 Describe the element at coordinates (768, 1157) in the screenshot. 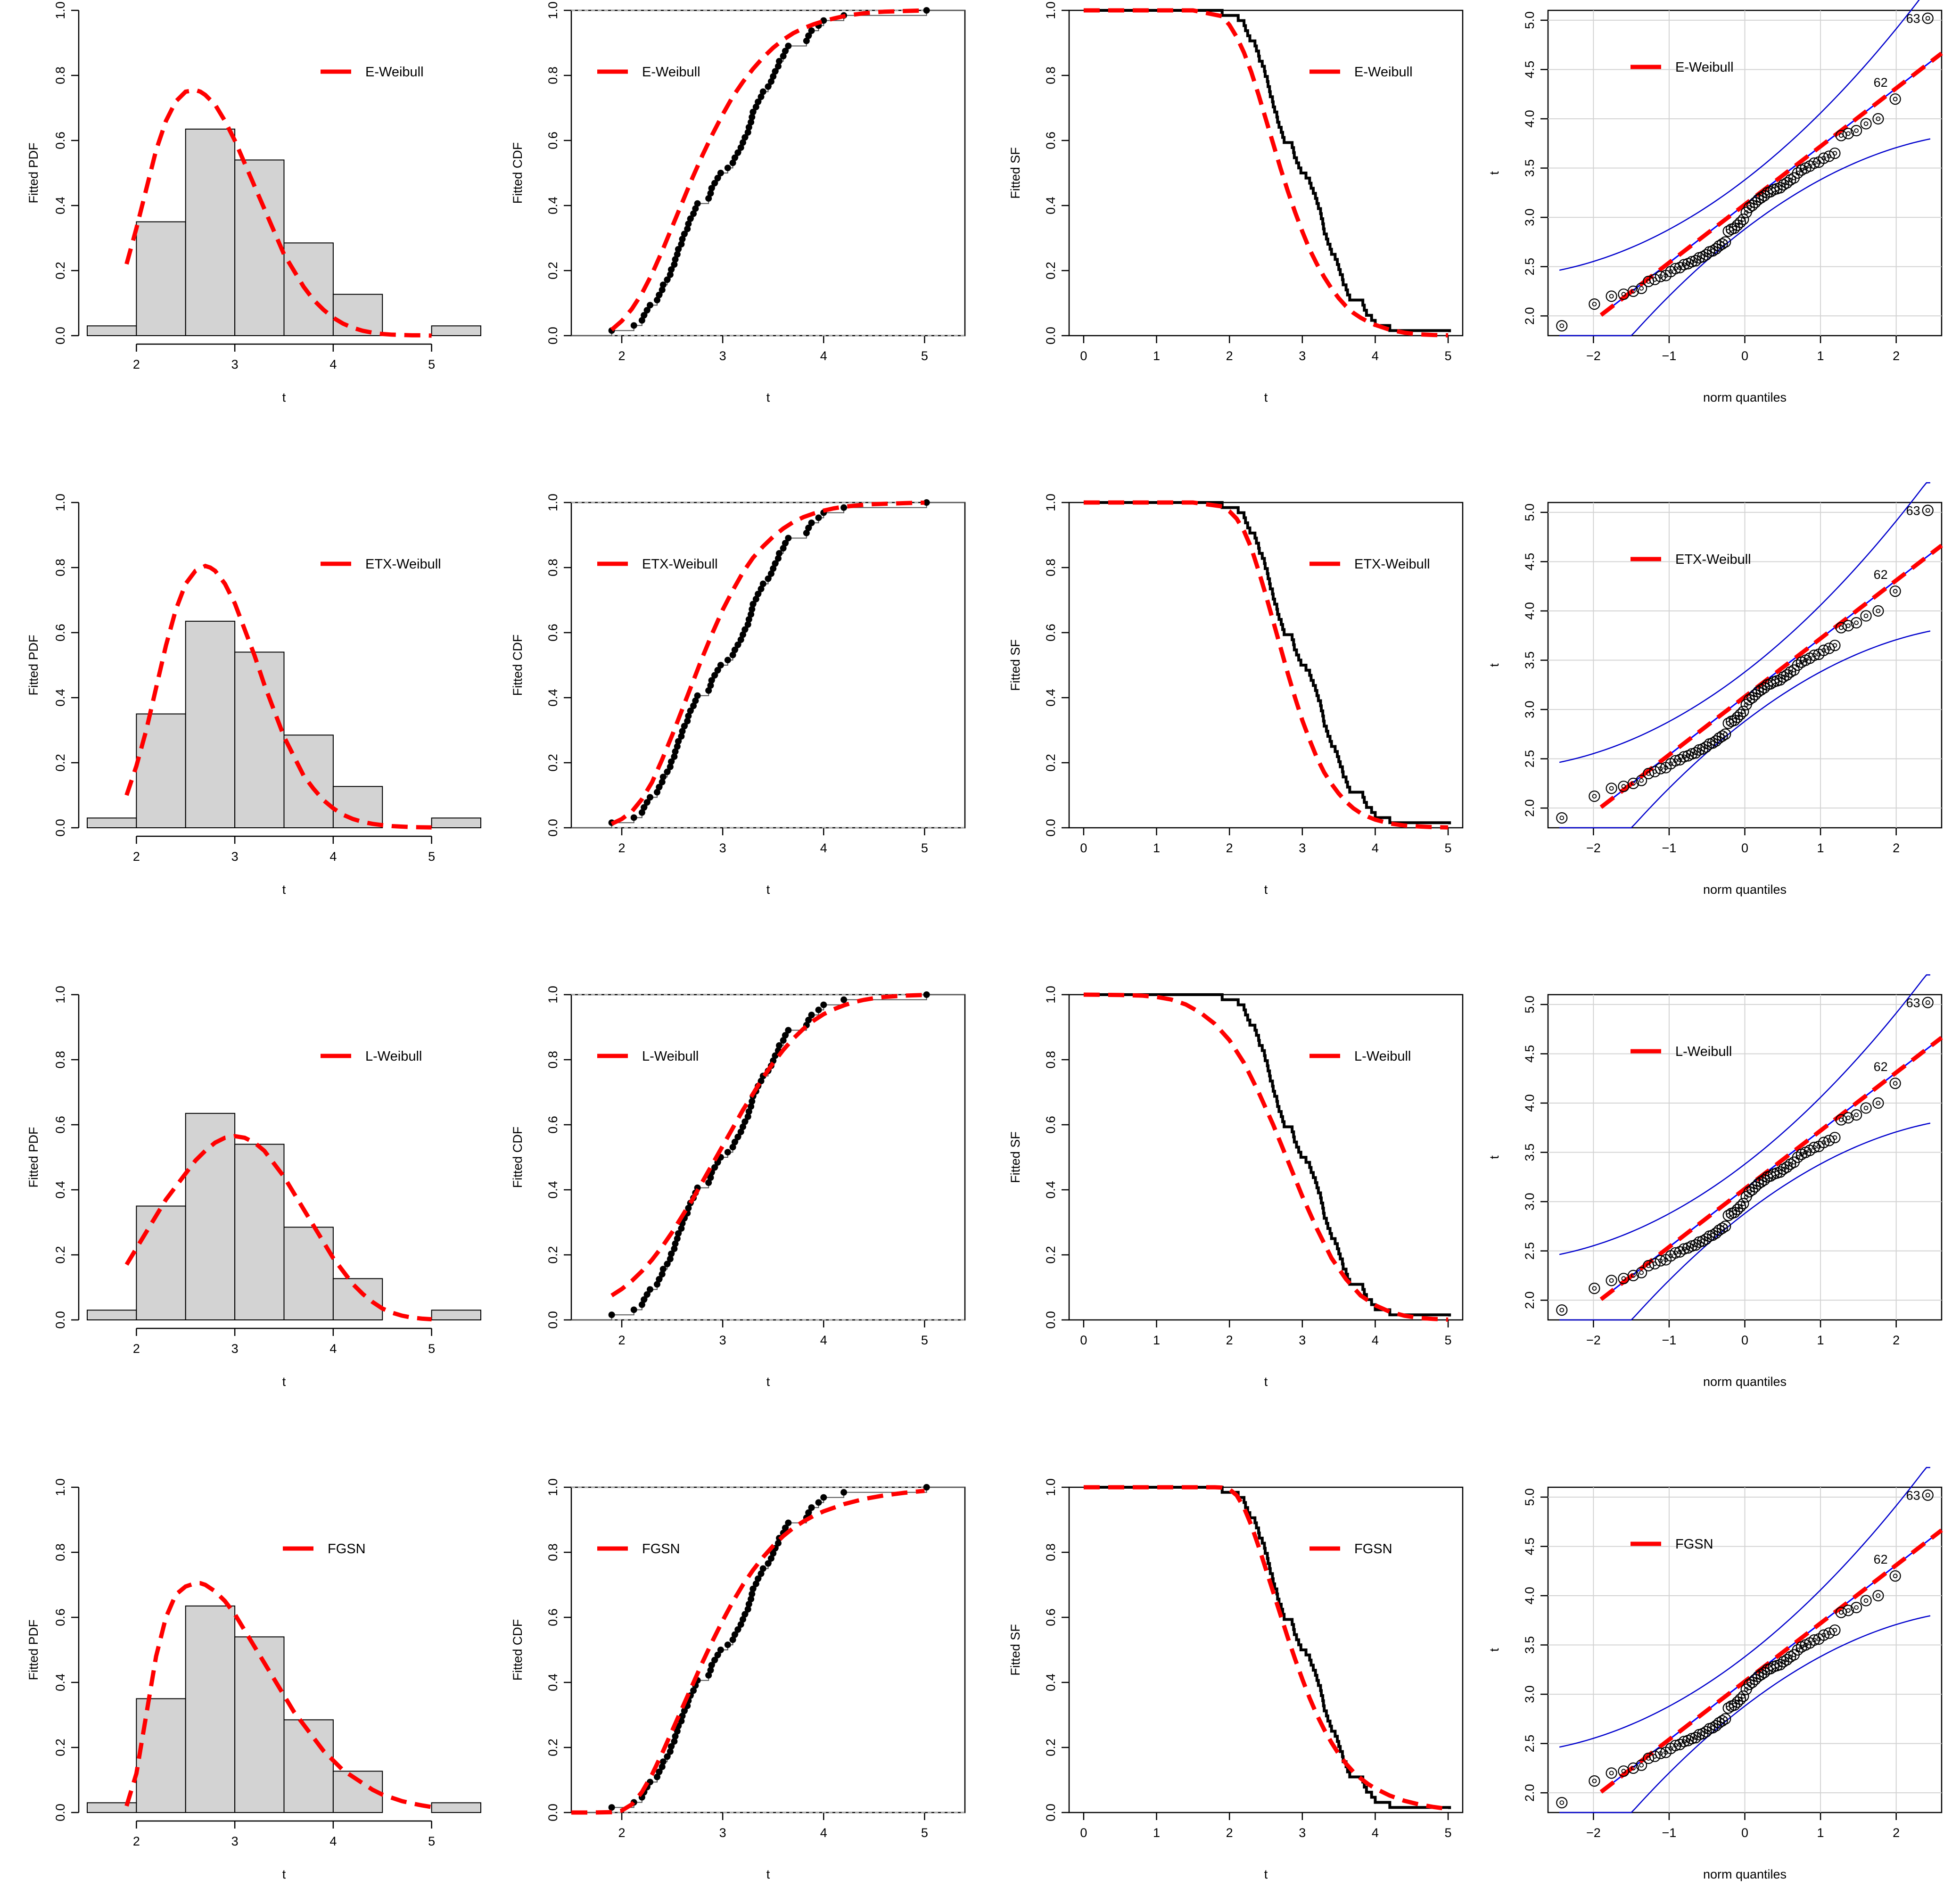

I see `empirical-cdf-step` at that location.